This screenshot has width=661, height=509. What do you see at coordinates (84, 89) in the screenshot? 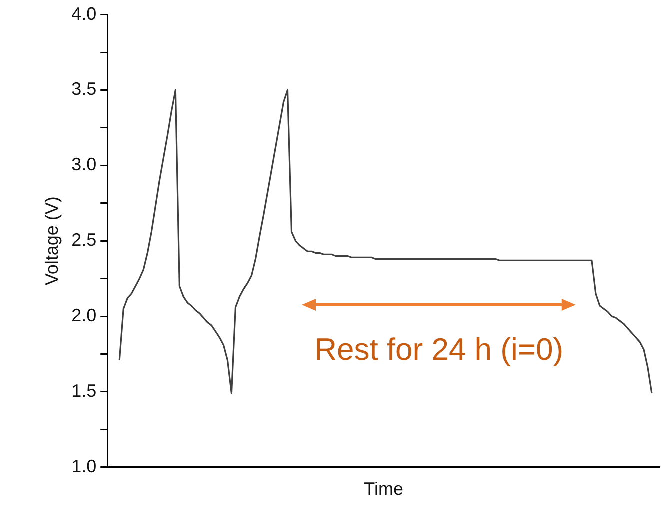
I see `y-tick-label: 3.5` at bounding box center [84, 89].